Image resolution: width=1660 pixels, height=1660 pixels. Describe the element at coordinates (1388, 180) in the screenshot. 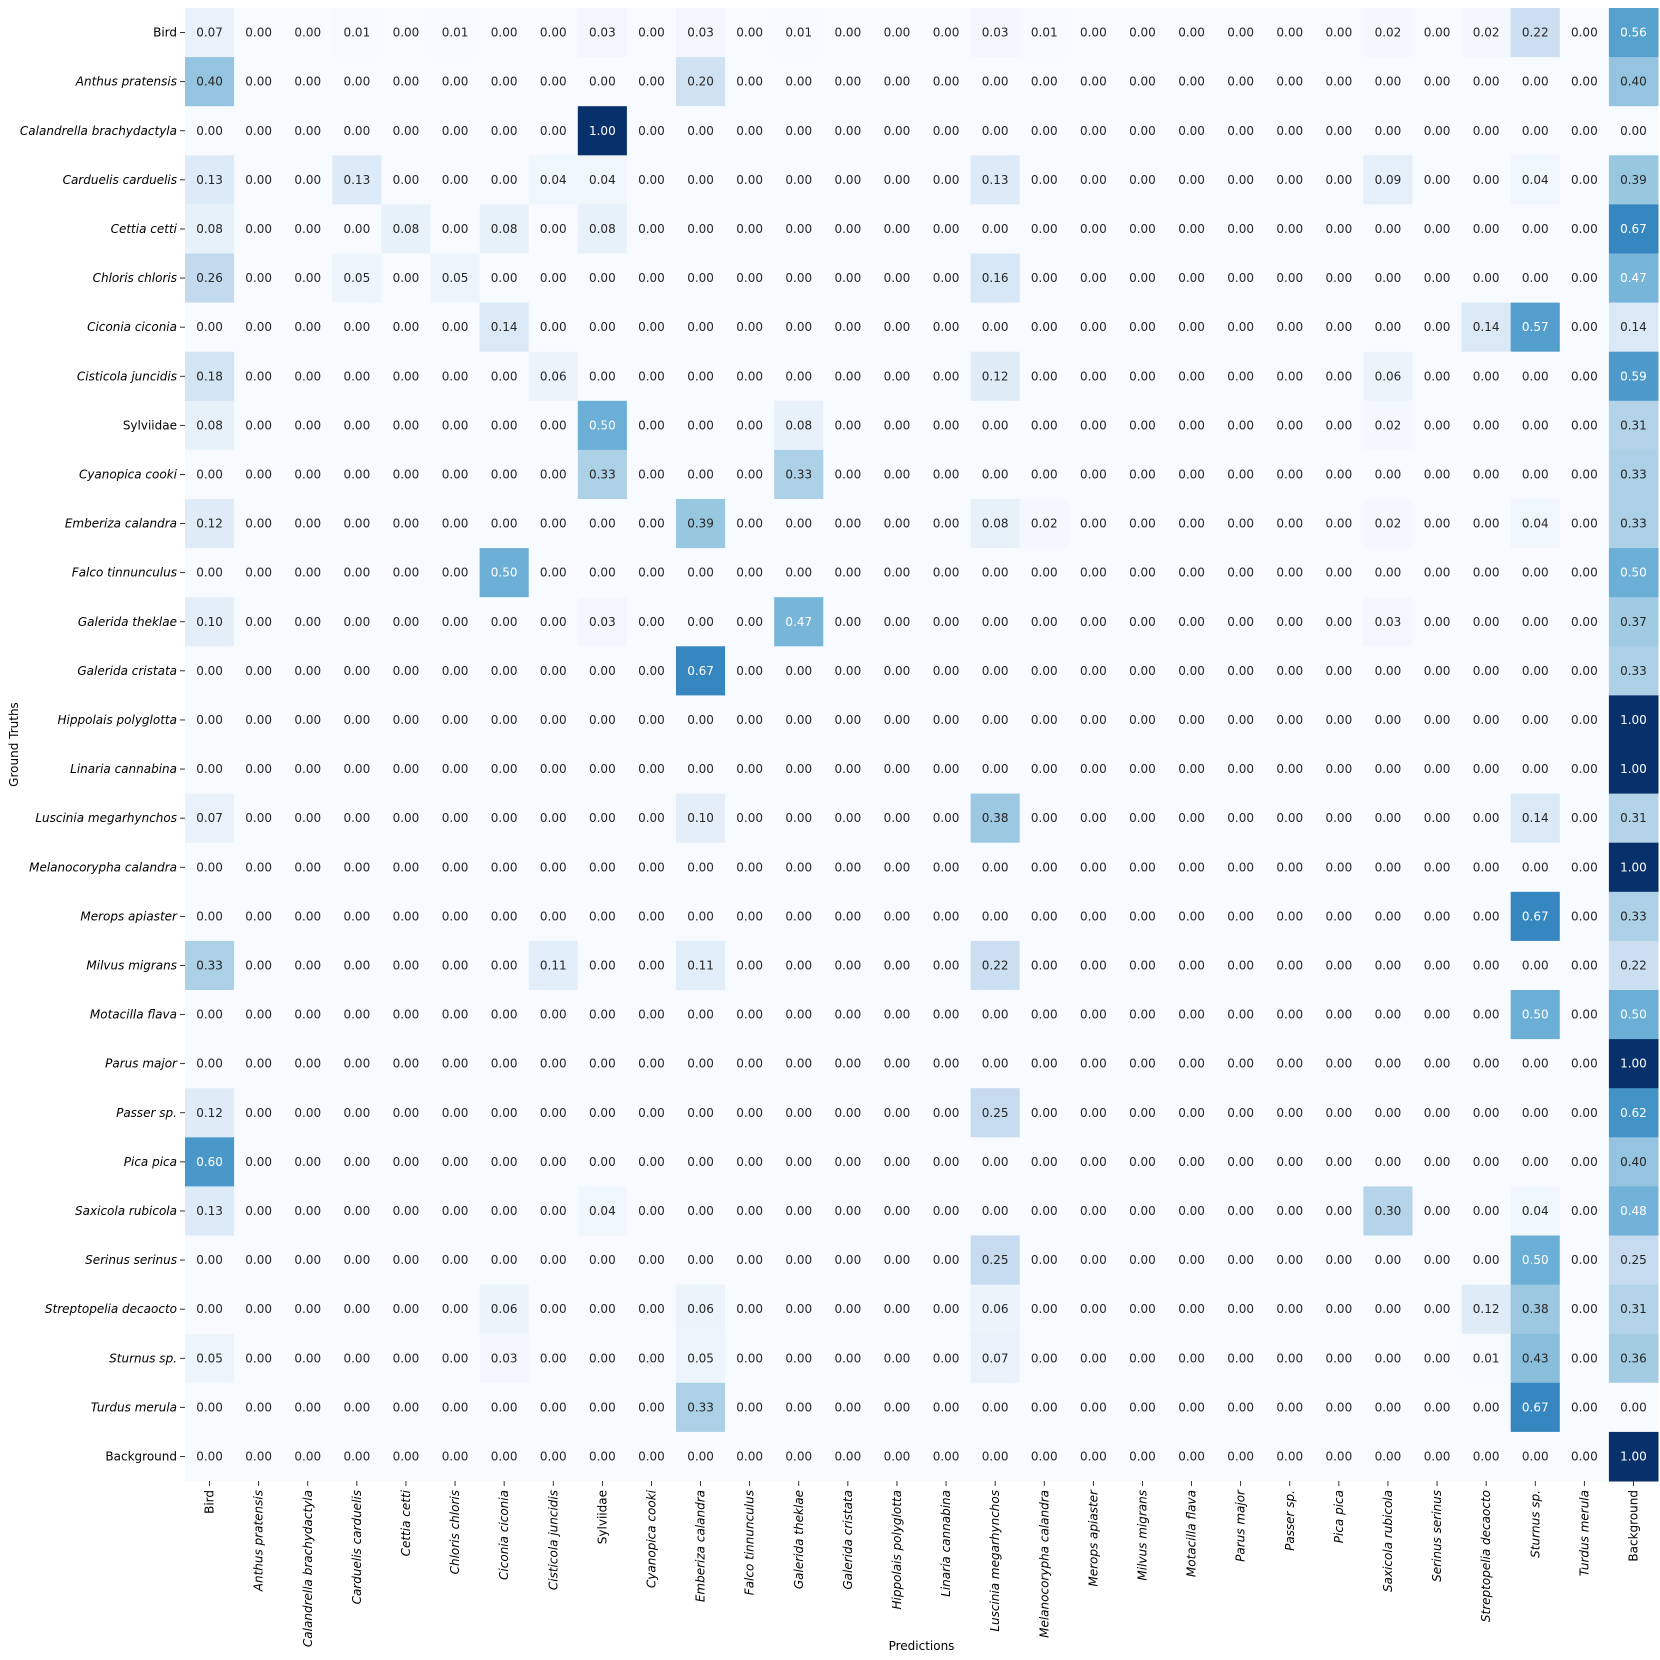

I see `cell-value-label: 0.09` at that location.